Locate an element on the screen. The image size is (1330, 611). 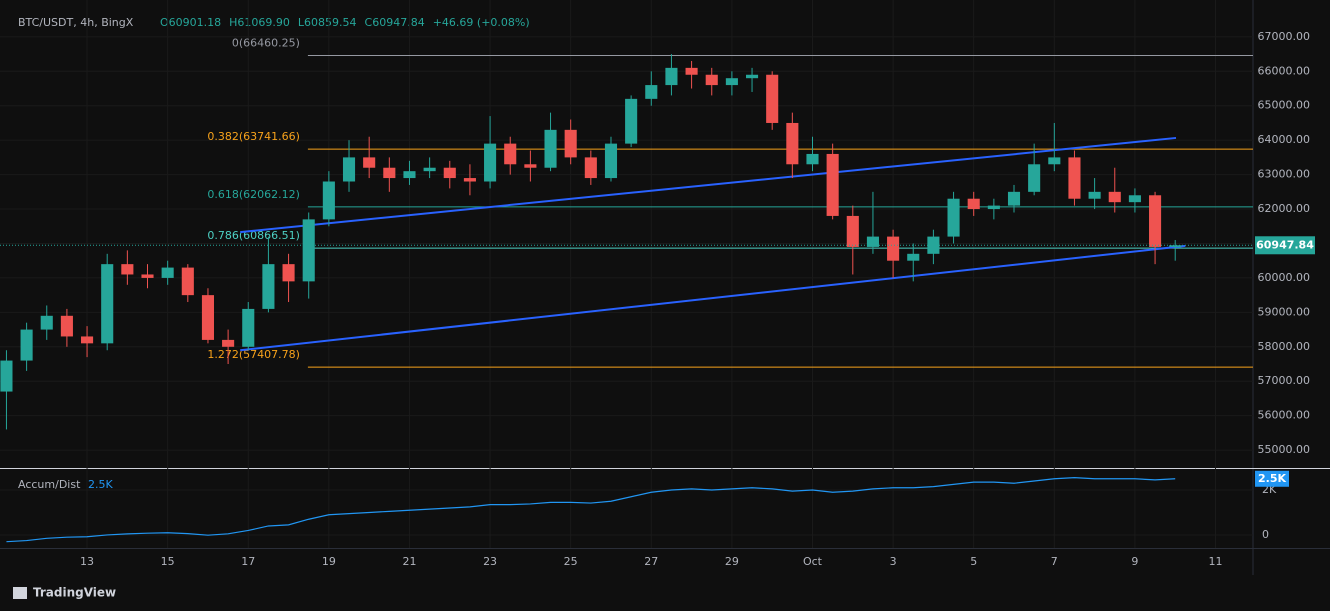
x-tick-label: 11 is located at coordinates (1216, 561).